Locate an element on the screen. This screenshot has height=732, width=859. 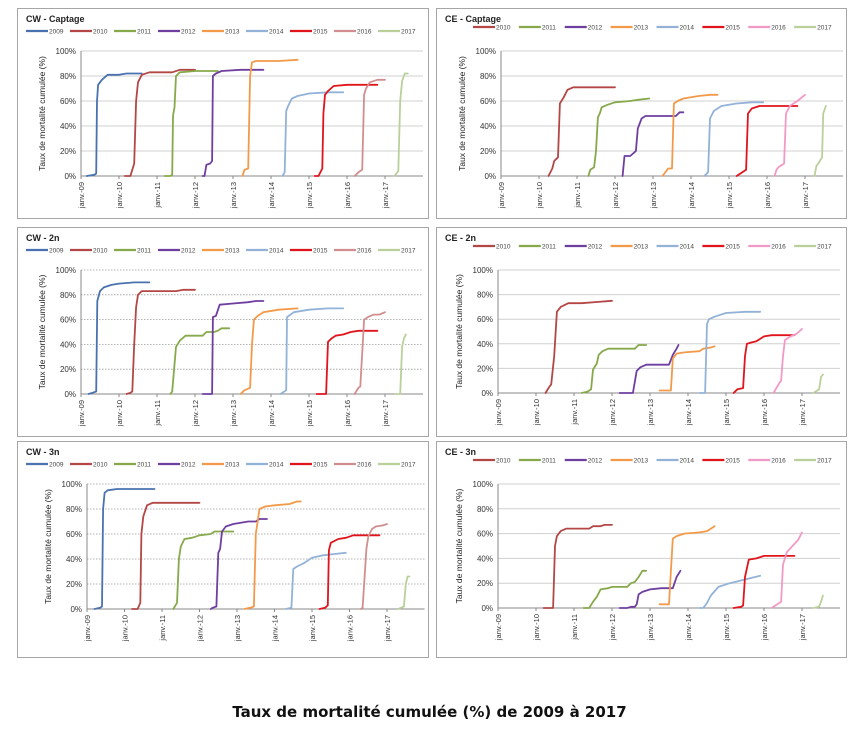
chart-title: CW - 2n is located at coordinates (43, 238).